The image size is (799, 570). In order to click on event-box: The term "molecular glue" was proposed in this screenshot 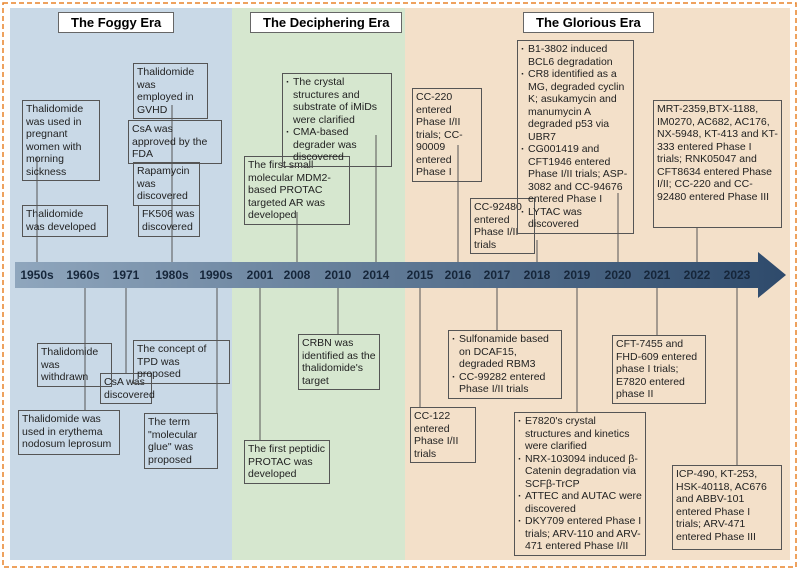, I will do `click(181, 441)`.